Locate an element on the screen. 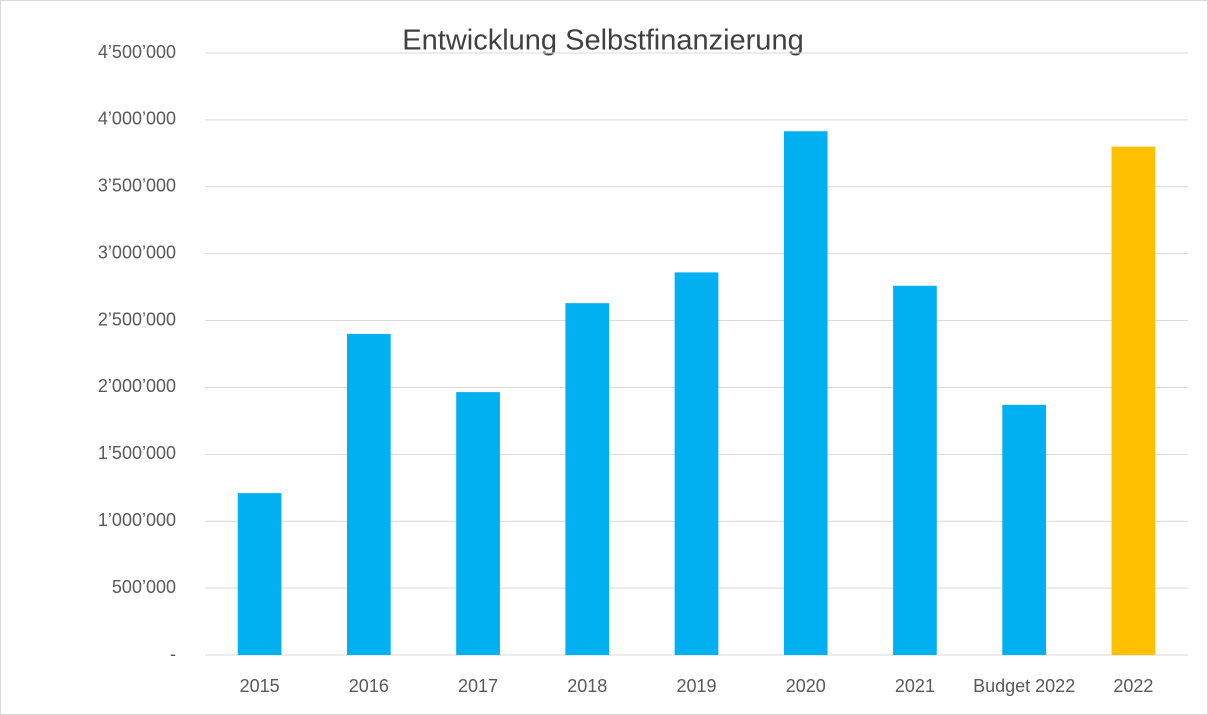 This screenshot has height=715, width=1208. y-tick-label: 3’500’000 is located at coordinates (137, 186).